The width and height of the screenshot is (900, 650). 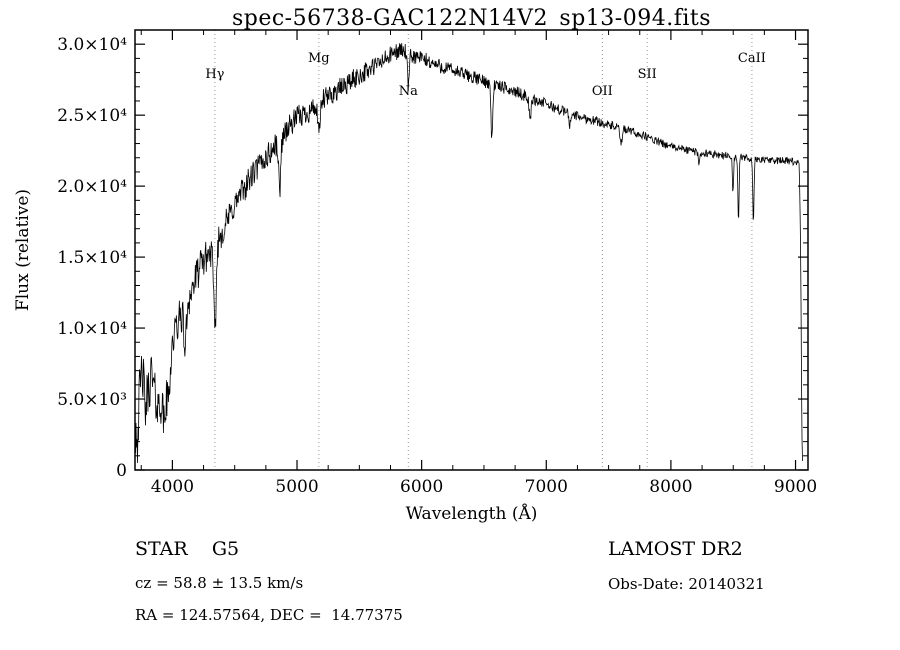 What do you see at coordinates (187, 549) in the screenshot?
I see `object-class-label: STAR G5` at bounding box center [187, 549].